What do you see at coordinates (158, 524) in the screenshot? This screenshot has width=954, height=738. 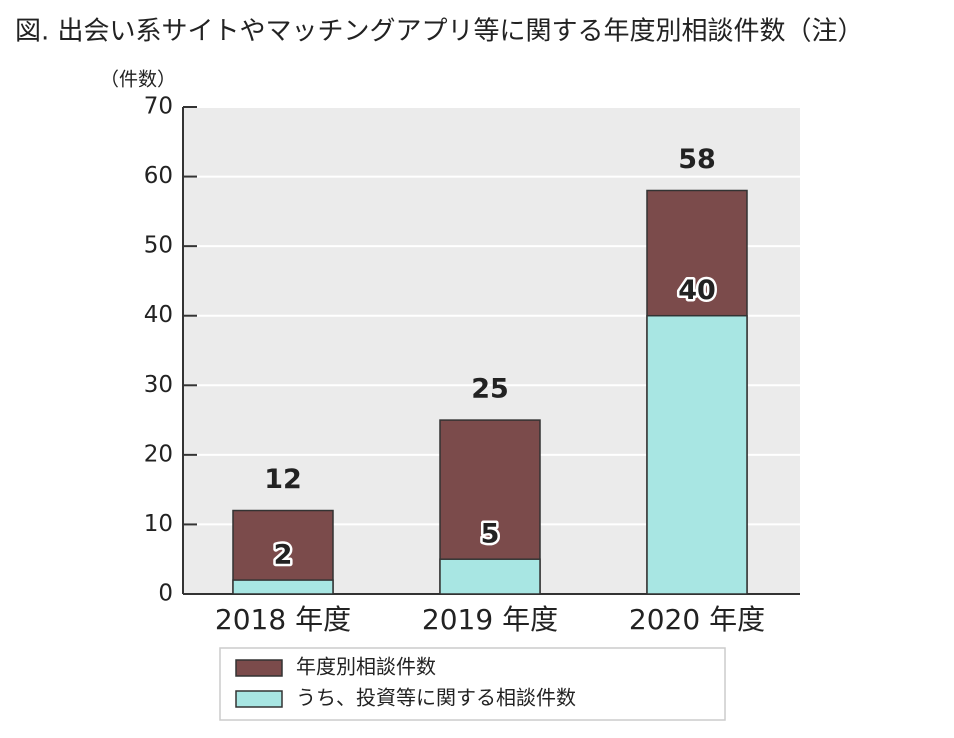 I see `y-tick-label: 10` at bounding box center [158, 524].